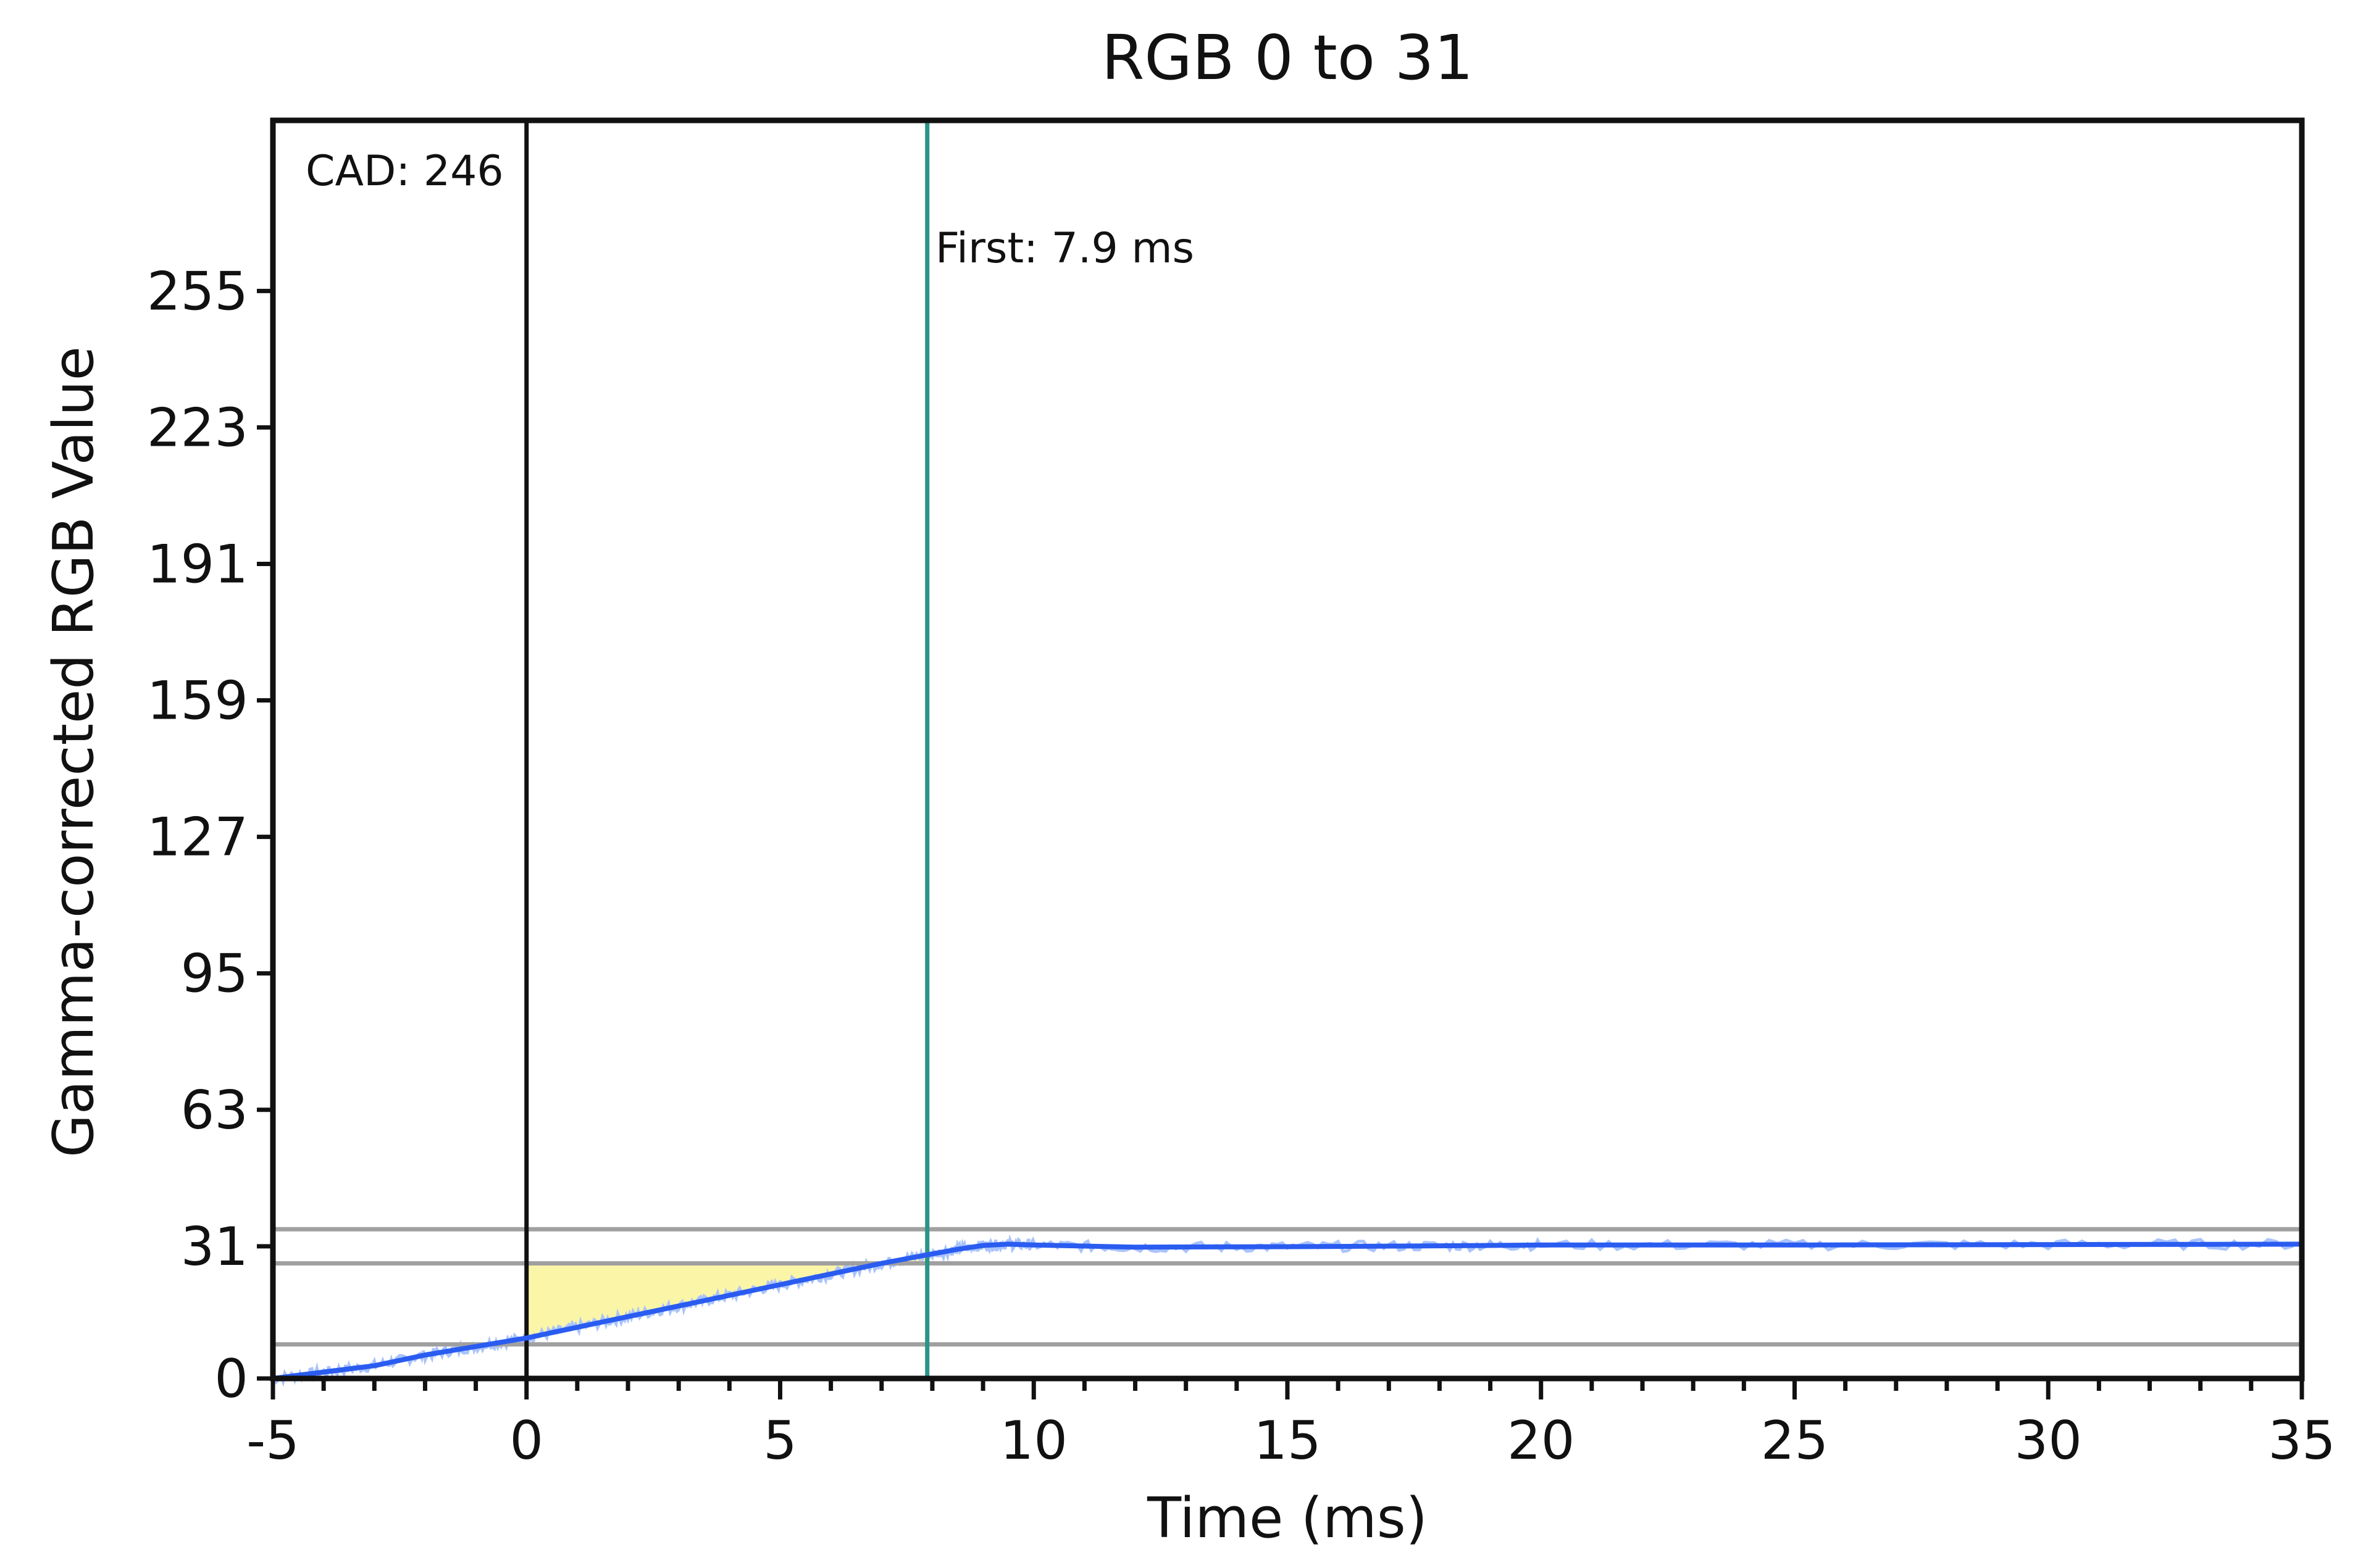 The width and height of the screenshot is (2371, 1568). Describe the element at coordinates (197, 701) in the screenshot. I see `y-tick-label: 159` at that location.